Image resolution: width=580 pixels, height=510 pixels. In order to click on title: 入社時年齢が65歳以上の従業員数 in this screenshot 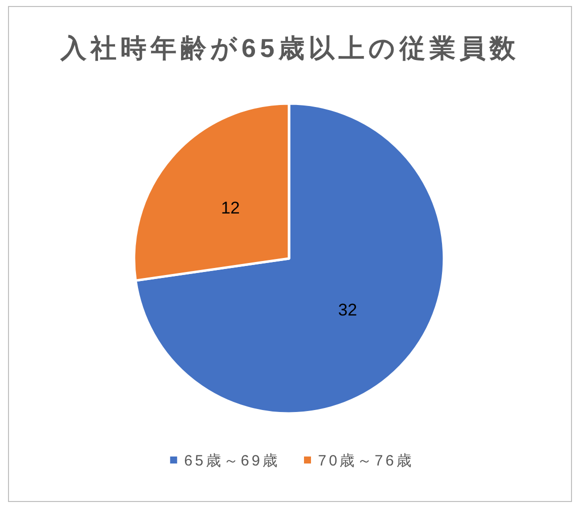, I will do `click(290, 48)`.